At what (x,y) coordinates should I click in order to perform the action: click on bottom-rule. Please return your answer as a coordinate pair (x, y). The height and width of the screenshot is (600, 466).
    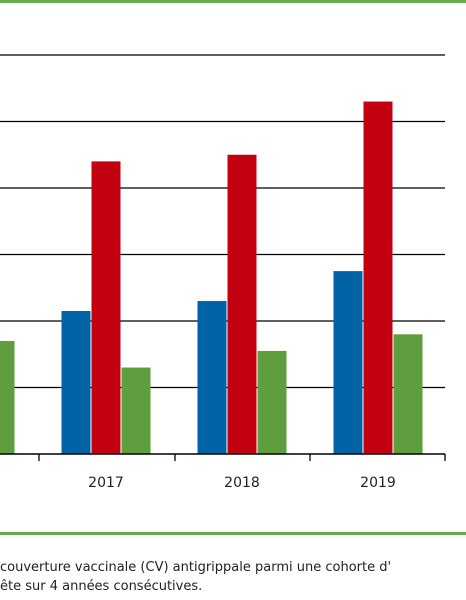
    Looking at the image, I should click on (233, 533).